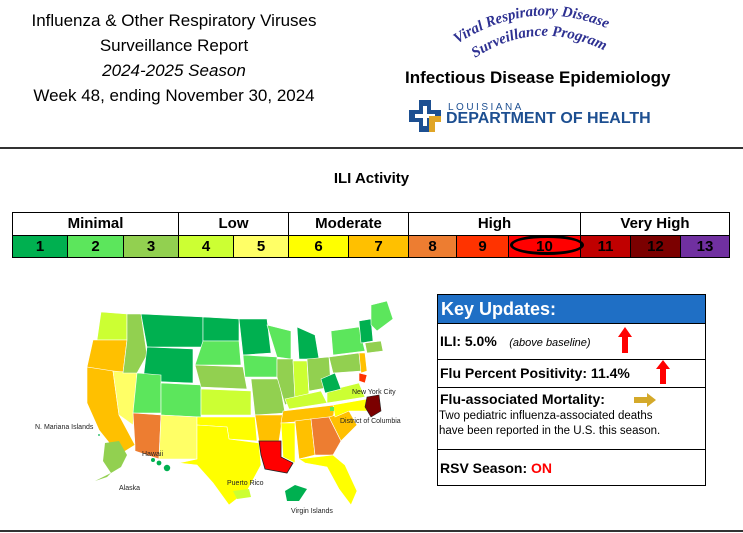 The width and height of the screenshot is (743, 533). I want to click on rsv-status: ON, so click(542, 468).